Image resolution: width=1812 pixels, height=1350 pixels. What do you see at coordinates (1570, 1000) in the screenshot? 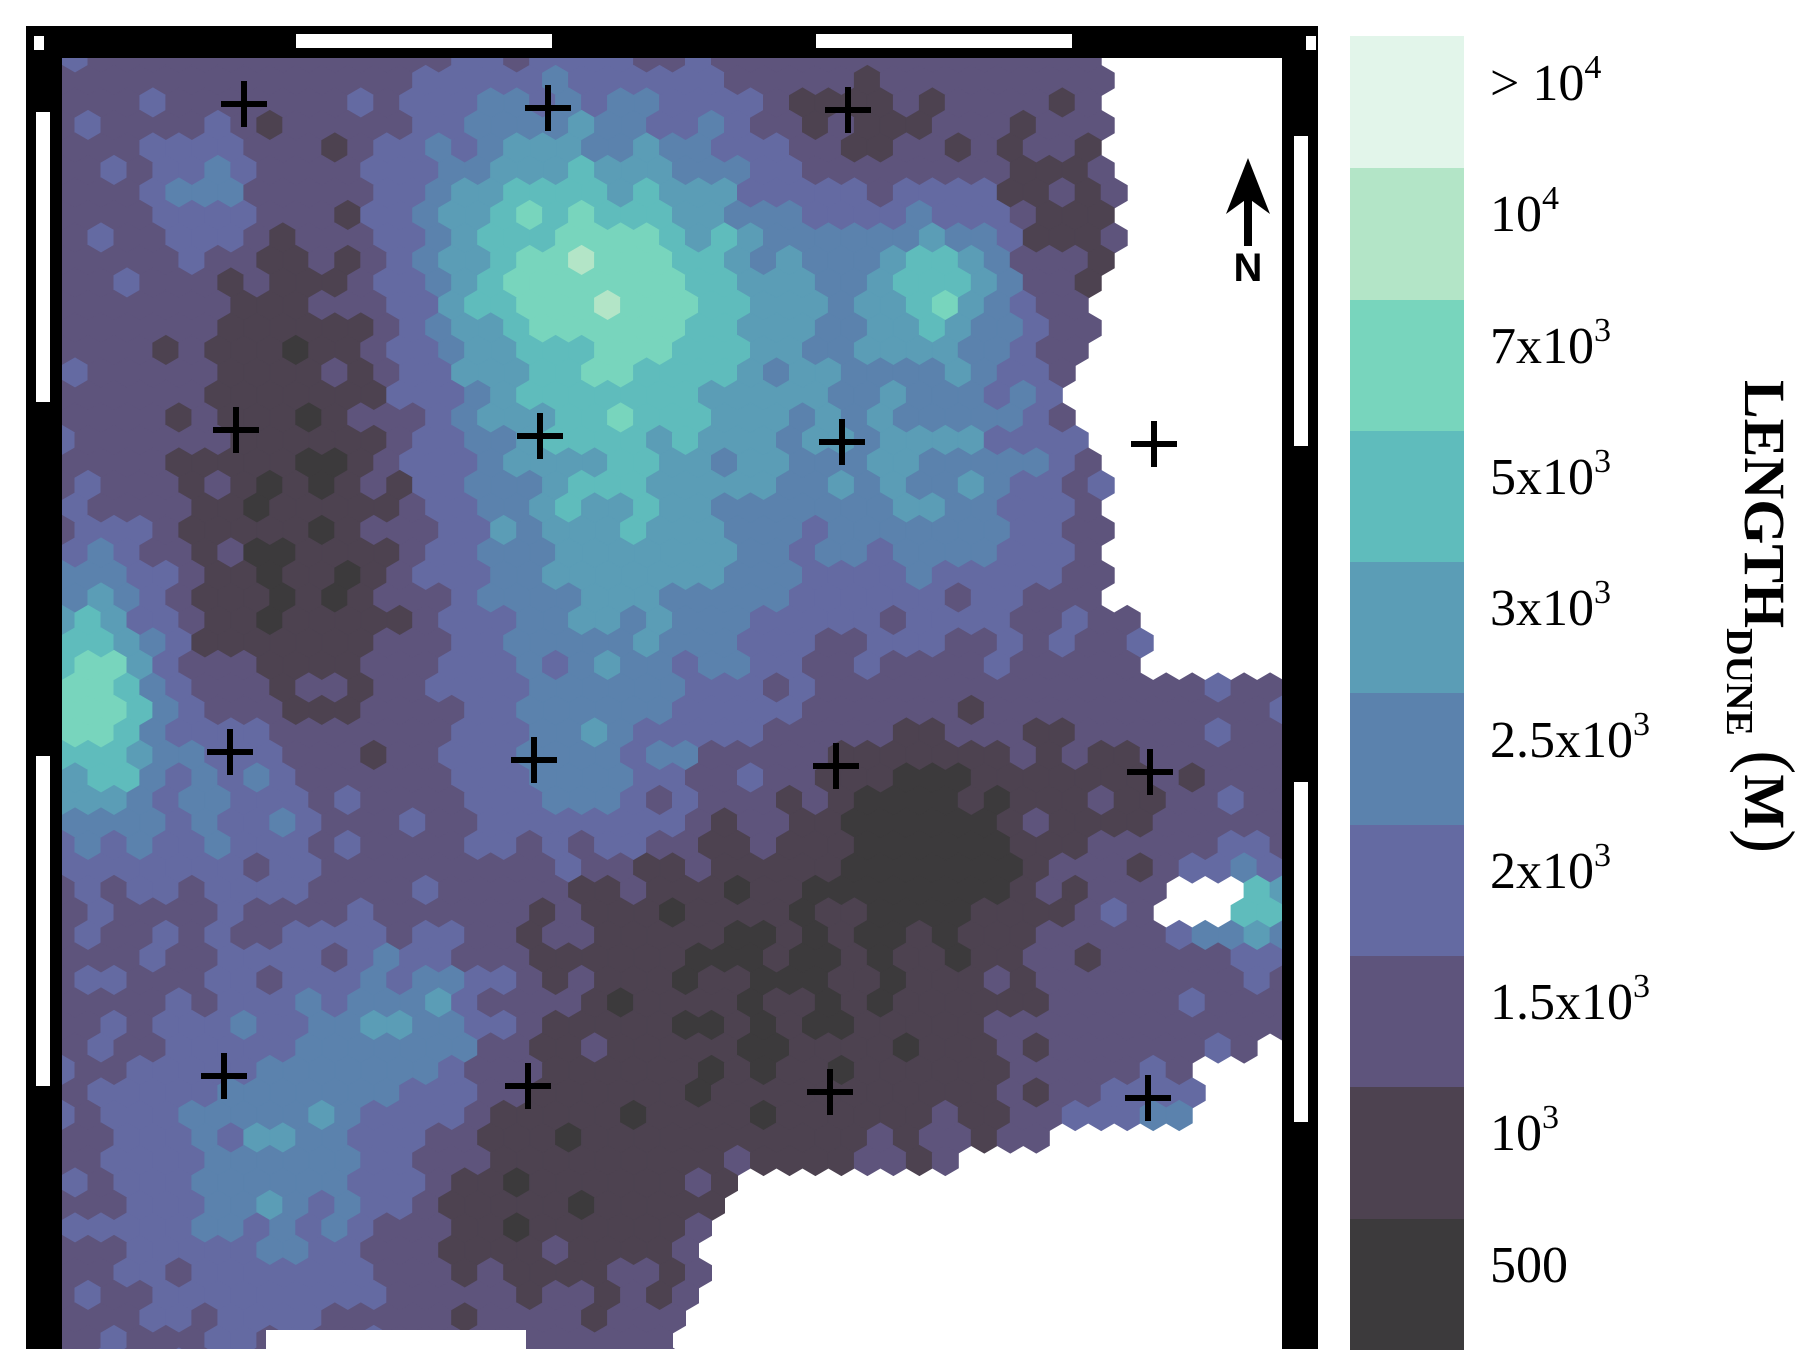
I see `colorbar-label: 1.5x10³` at bounding box center [1570, 1000].